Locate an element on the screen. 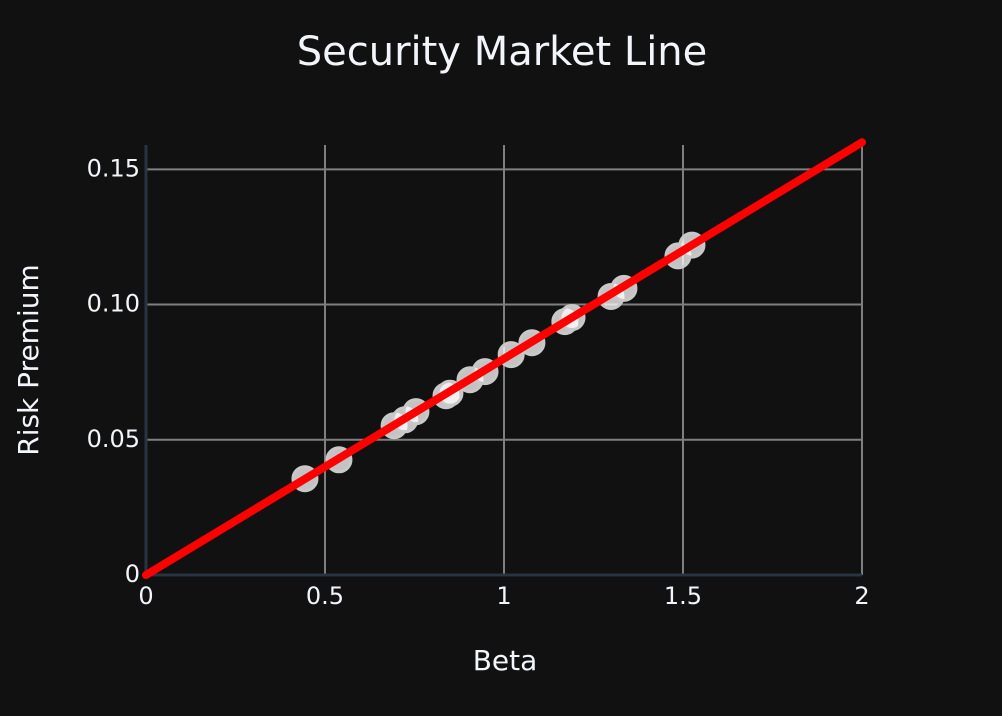  y-tick-label: 0.10 is located at coordinates (113, 304).